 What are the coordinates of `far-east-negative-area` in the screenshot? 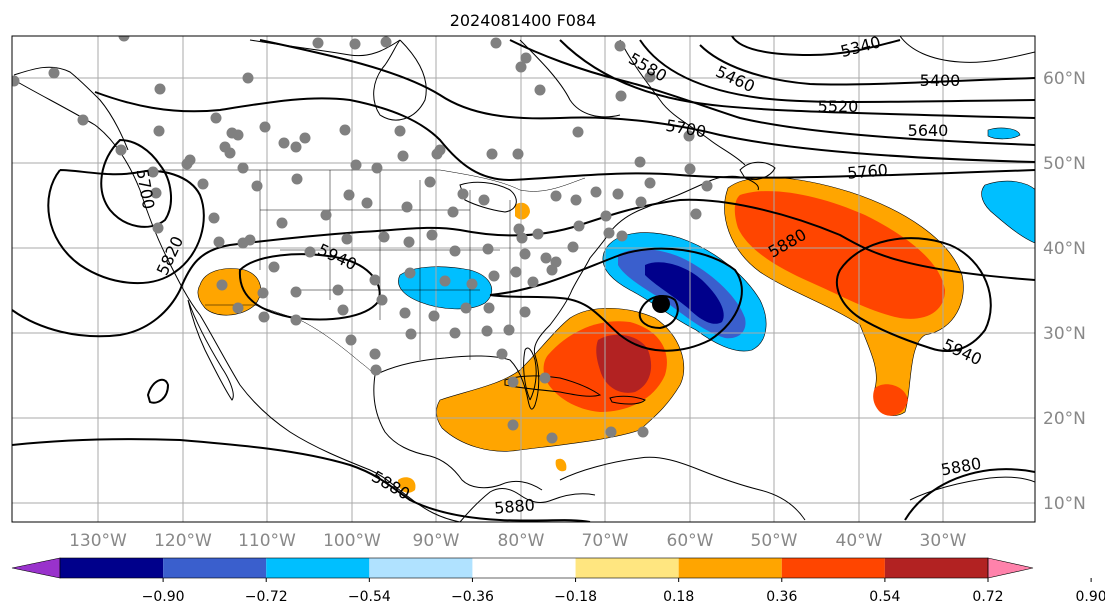 It's located at (1008, 212).